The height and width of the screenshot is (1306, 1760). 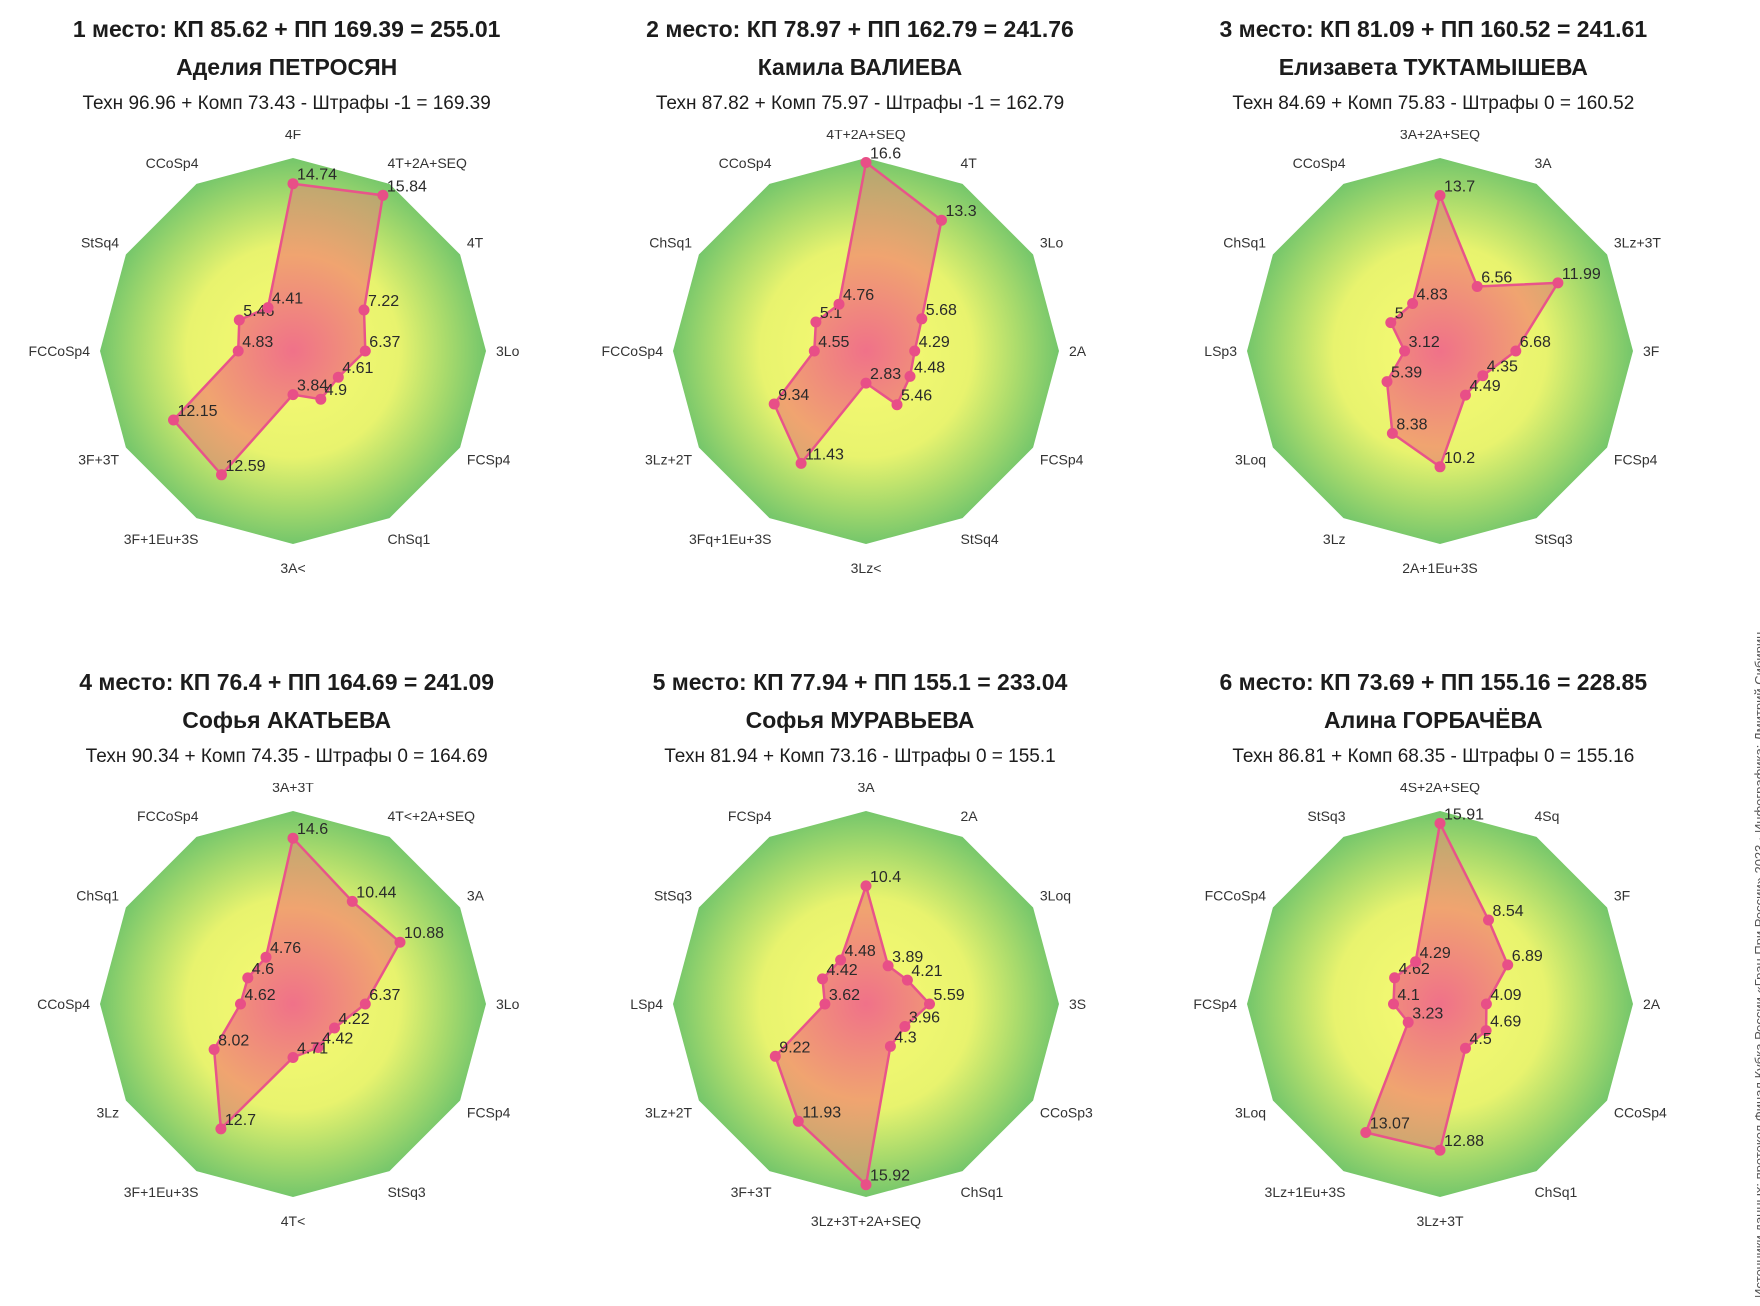 I want to click on category-label: FCCoSp4, so click(x=168, y=816).